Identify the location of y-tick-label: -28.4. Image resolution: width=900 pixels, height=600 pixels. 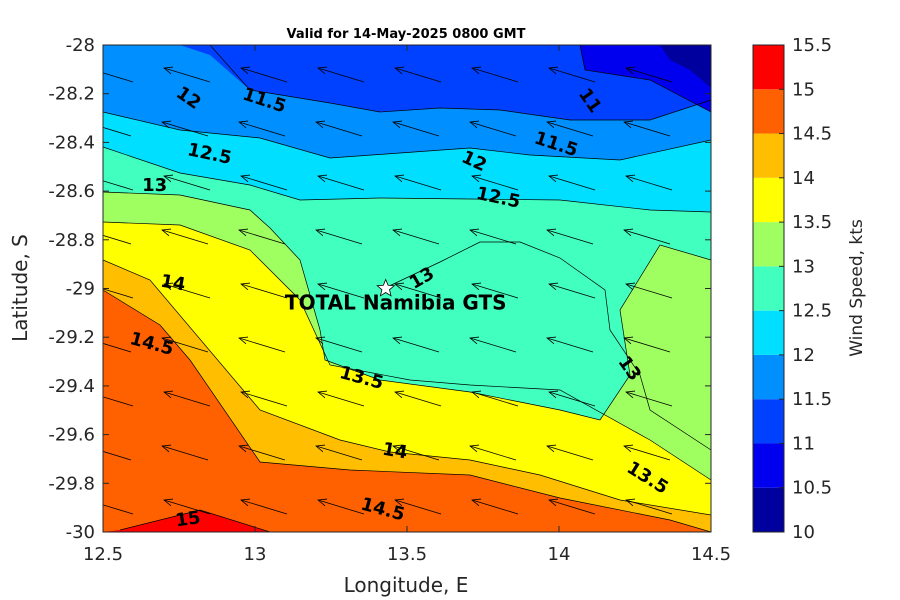
(71, 142).